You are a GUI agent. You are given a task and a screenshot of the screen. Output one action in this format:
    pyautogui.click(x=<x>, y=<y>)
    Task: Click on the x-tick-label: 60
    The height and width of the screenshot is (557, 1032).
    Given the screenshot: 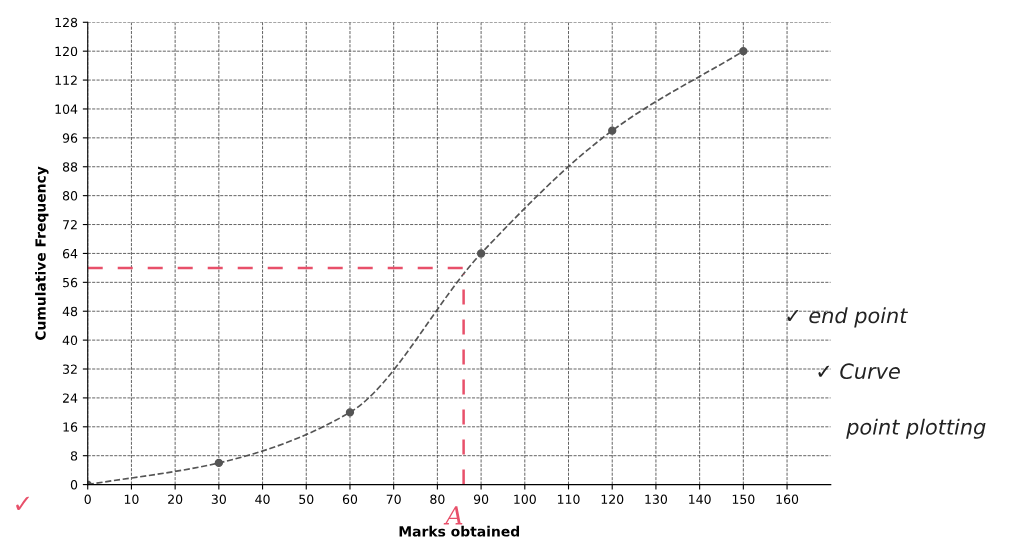 What is the action you would take?
    pyautogui.click(x=350, y=499)
    